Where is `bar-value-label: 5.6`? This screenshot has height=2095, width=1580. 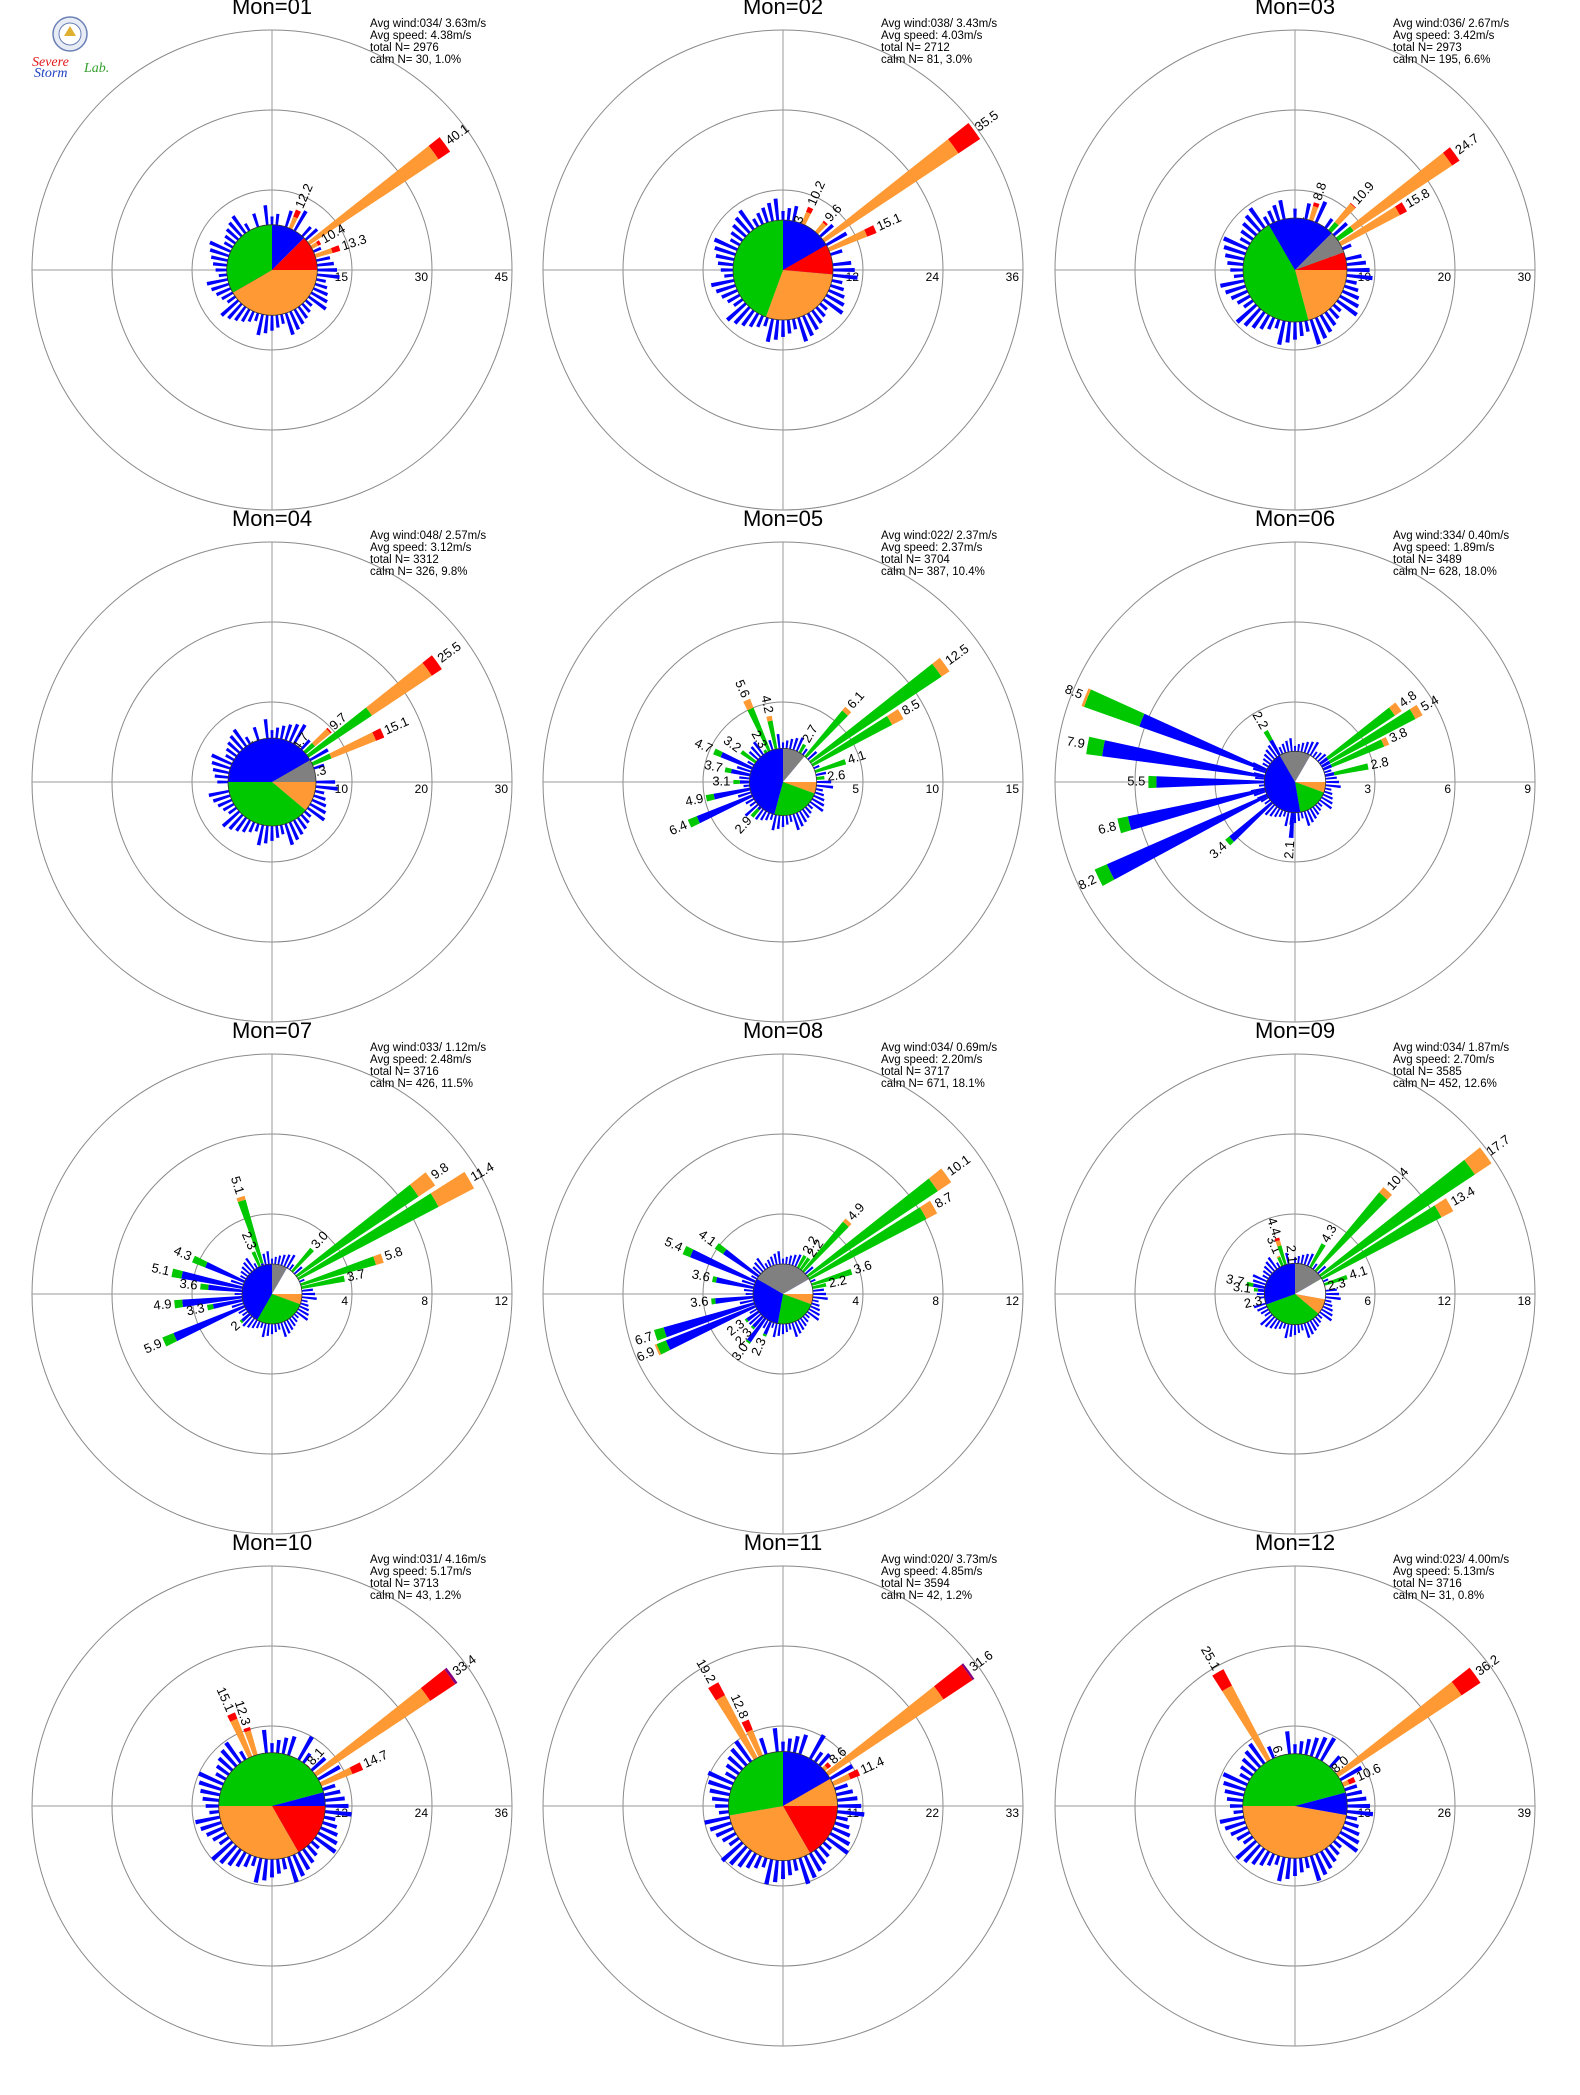 bar-value-label: 5.6 is located at coordinates (742, 688).